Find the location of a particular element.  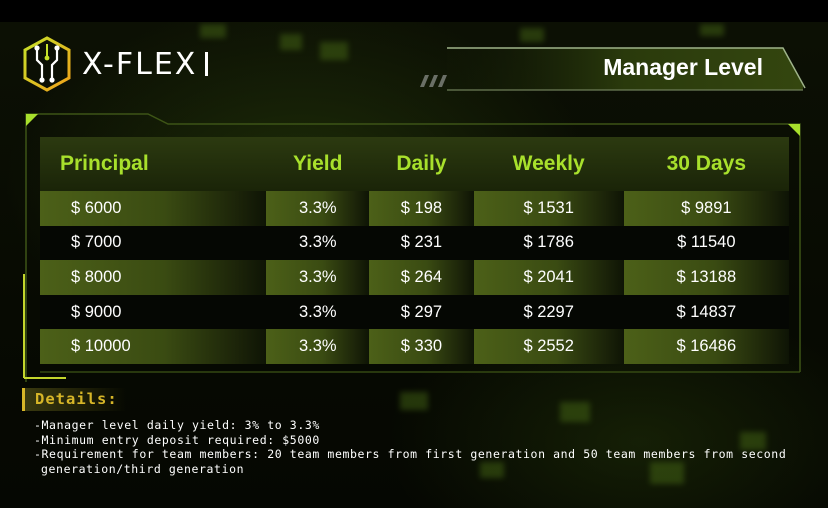

banner-title: Manager Level is located at coordinates (683, 67).